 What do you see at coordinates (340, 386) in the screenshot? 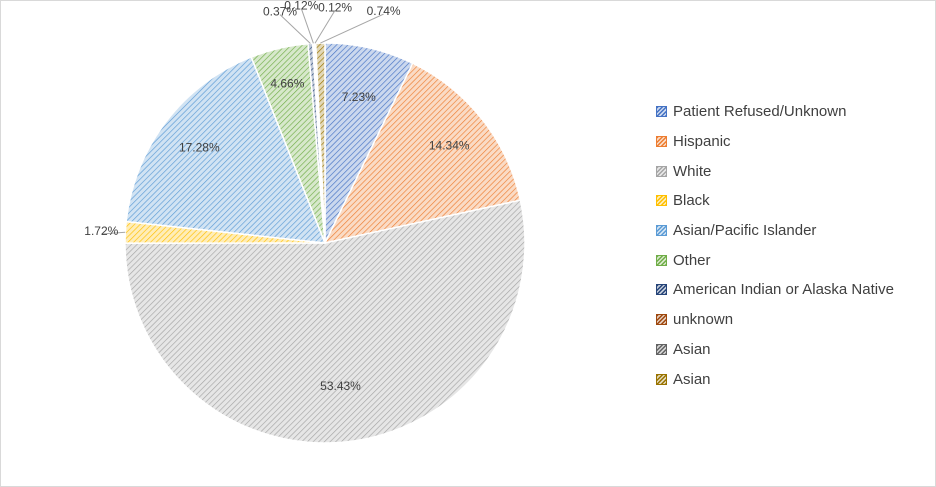
I see `data-label: 53.43%` at bounding box center [340, 386].